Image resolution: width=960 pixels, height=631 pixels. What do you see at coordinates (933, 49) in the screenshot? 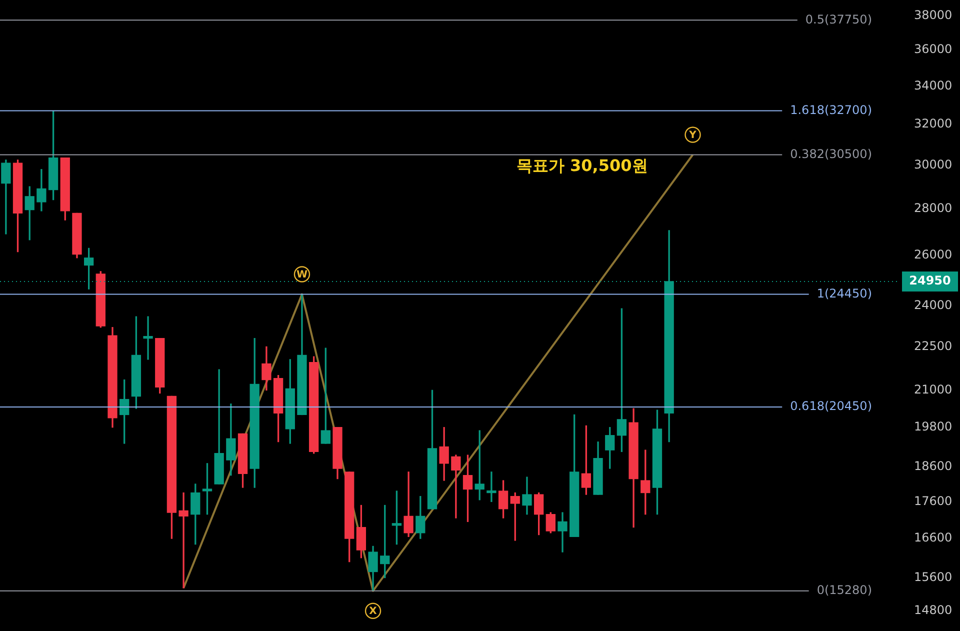
I see `y-tick-label: 36000` at bounding box center [933, 49].